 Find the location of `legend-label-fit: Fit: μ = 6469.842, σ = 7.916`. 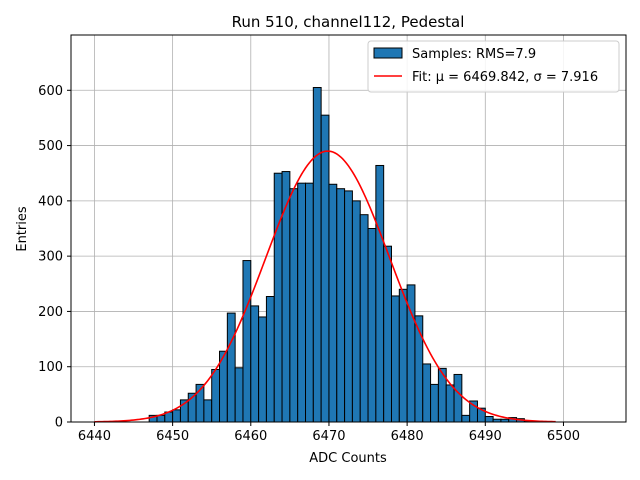

legend-label-fit: Fit: μ = 6469.842, σ = 7.916 is located at coordinates (505, 77).